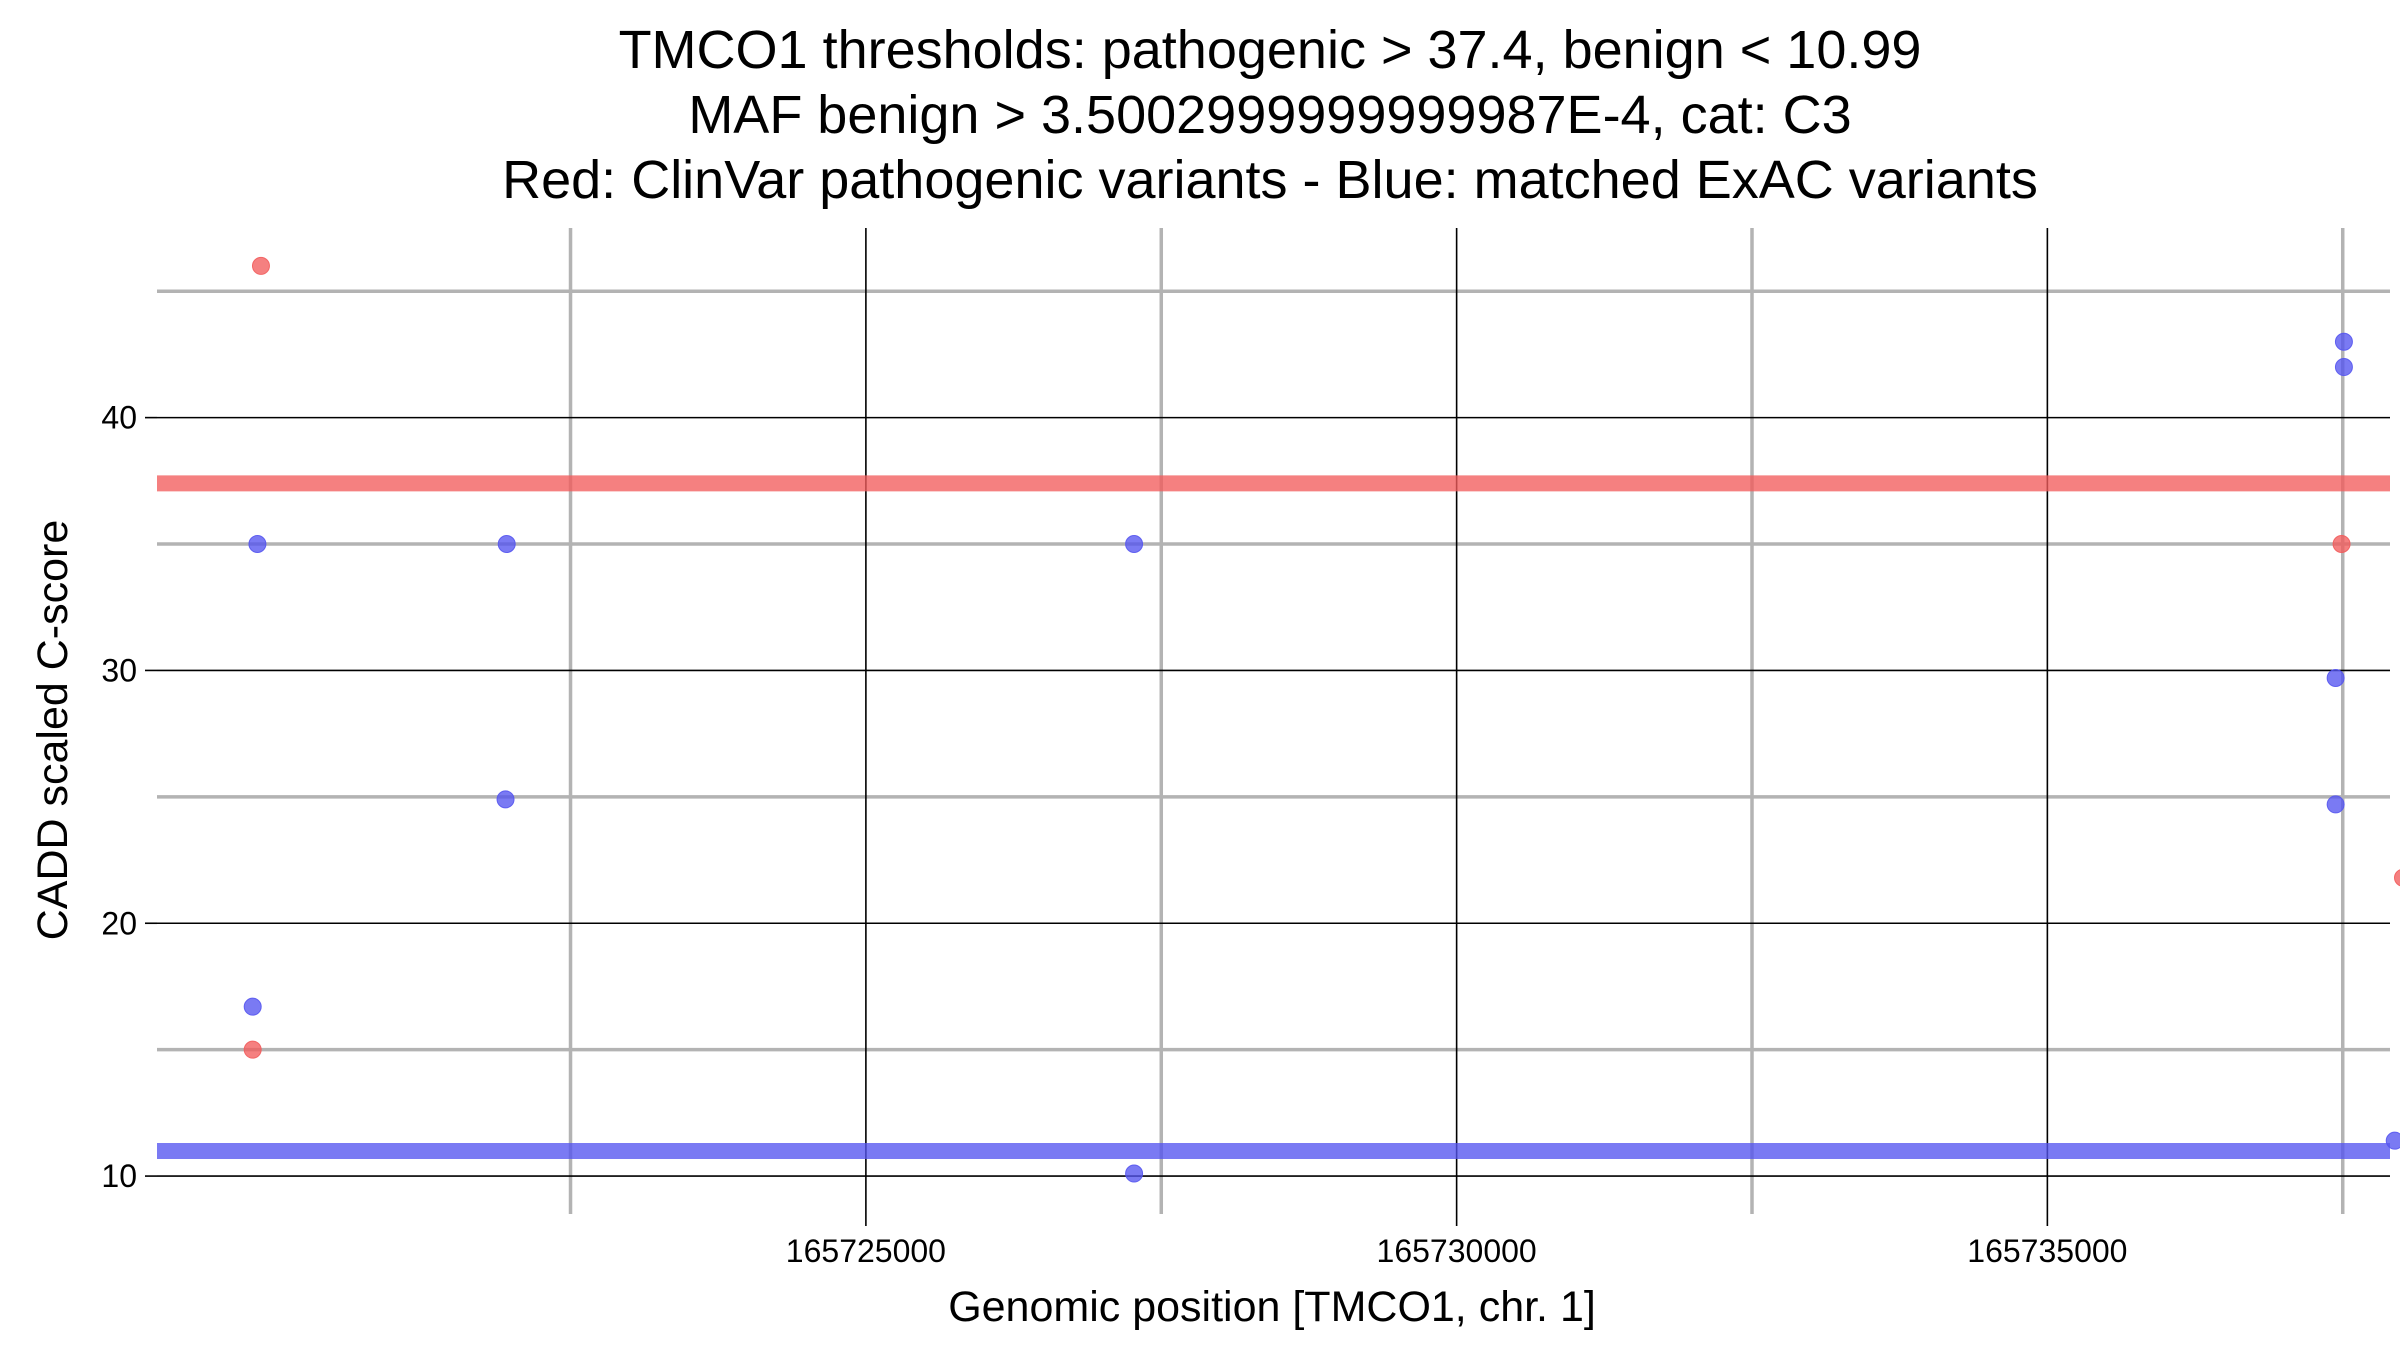 The image size is (2400, 1355). I want to click on y-tick-label: 10, so click(119, 1176).